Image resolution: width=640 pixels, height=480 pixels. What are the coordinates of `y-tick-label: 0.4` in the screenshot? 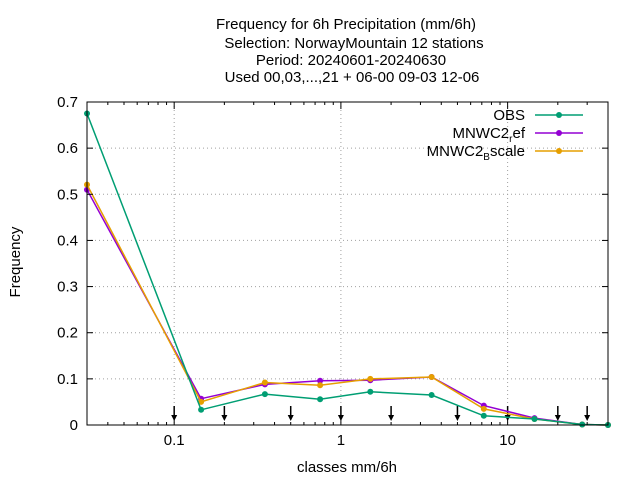 It's located at (67, 240).